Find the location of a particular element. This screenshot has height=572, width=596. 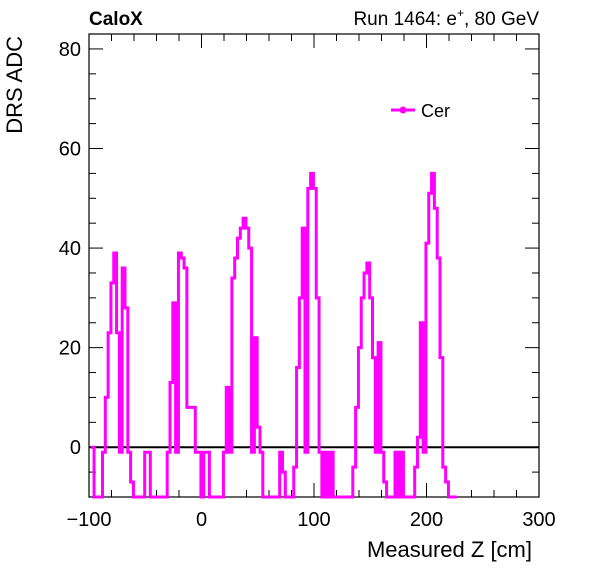

header-experiment: CaloX is located at coordinates (116, 19).